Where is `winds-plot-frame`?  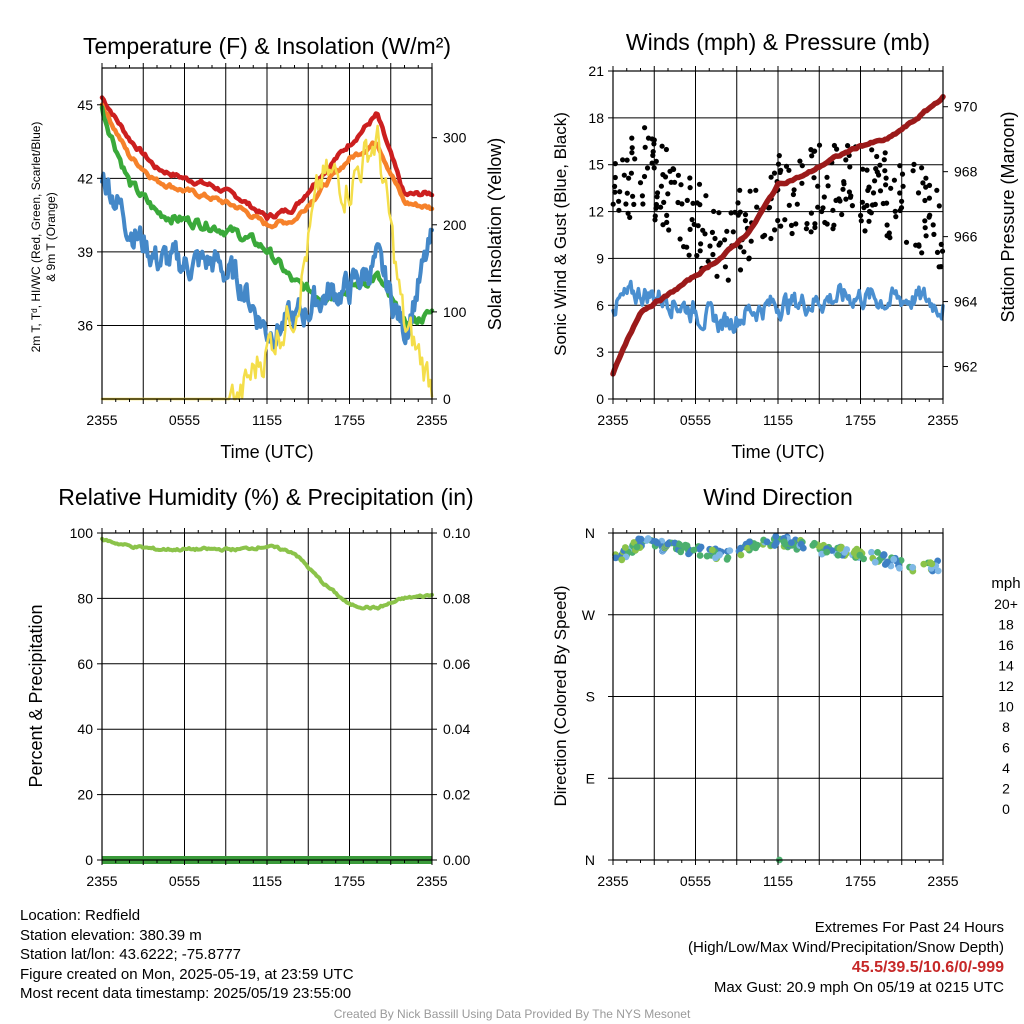
winds-plot-frame is located at coordinates (778, 235).